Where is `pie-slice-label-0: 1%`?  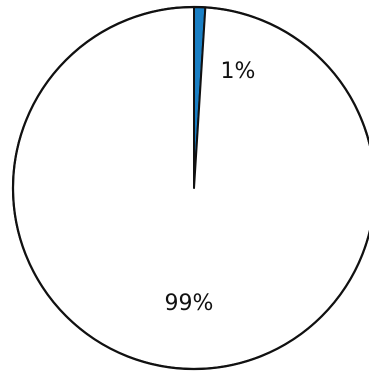
pie-slice-label-0: 1% is located at coordinates (238, 71).